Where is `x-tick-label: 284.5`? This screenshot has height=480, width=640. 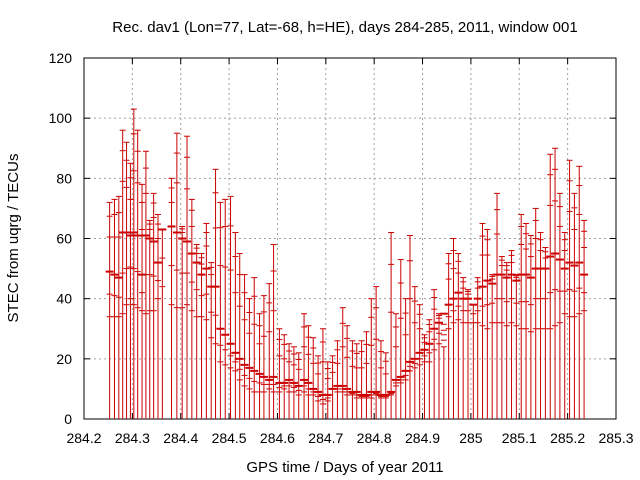
x-tick-label: 284.5 is located at coordinates (229, 438).